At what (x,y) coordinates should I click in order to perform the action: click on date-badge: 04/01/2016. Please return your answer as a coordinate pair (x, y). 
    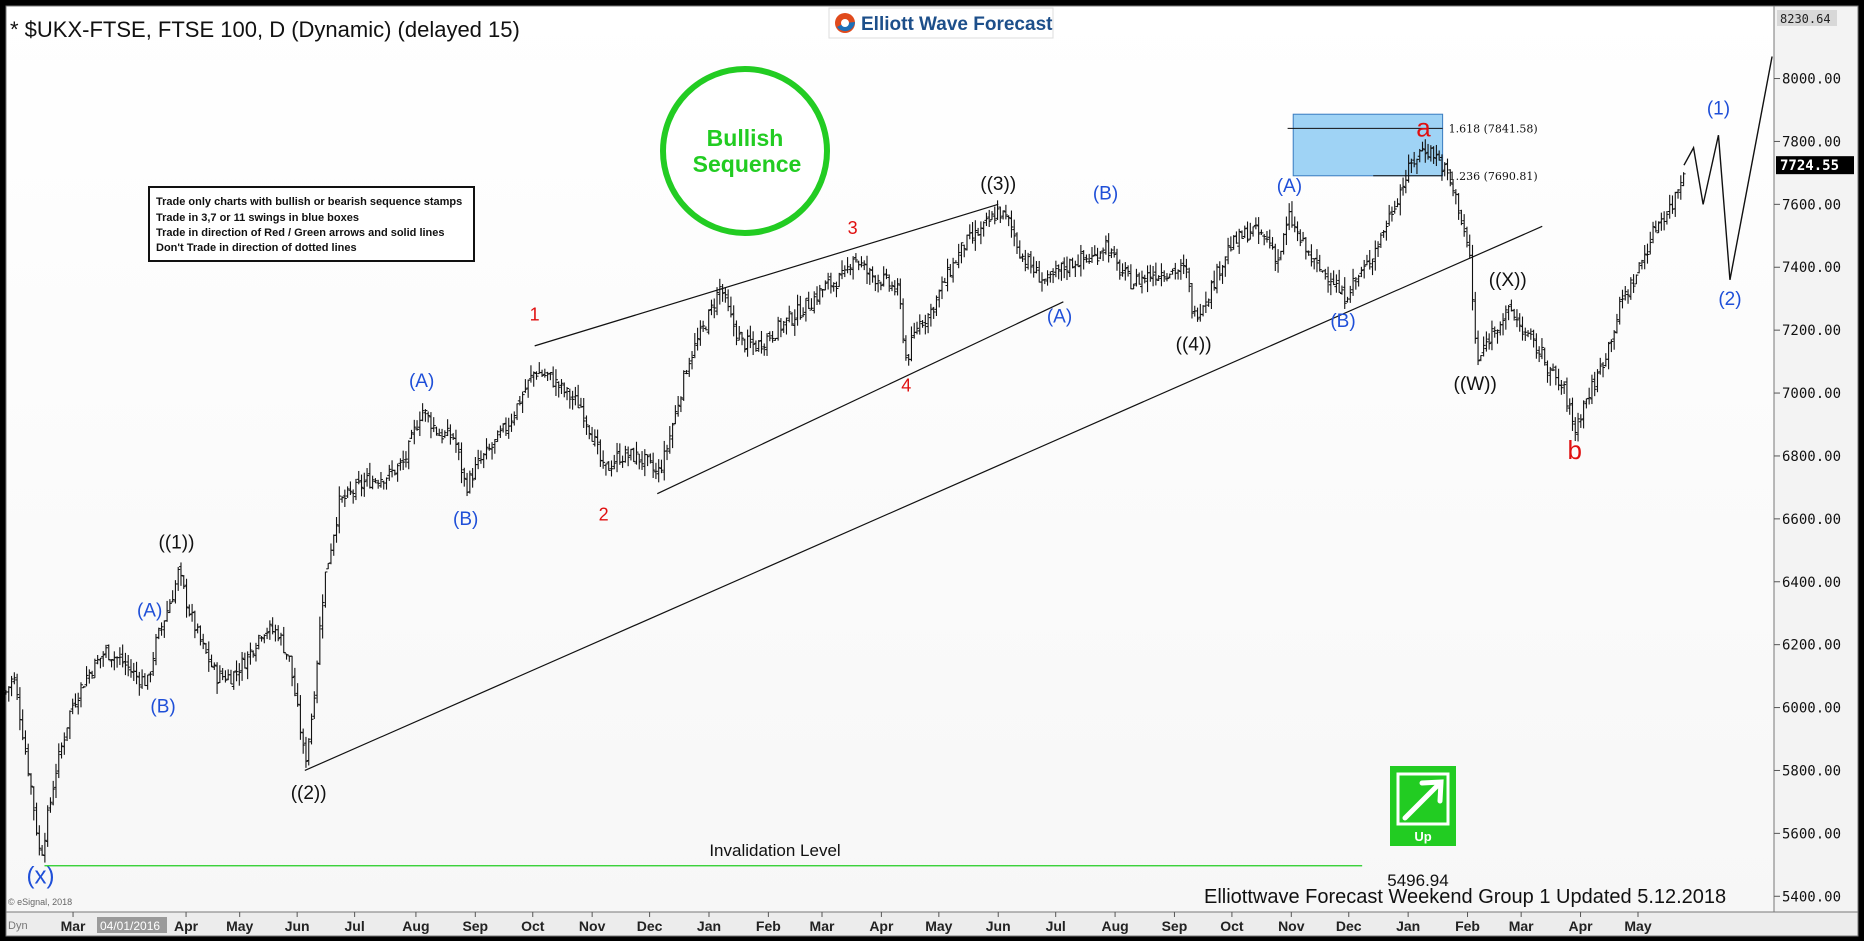
    Looking at the image, I should click on (130, 926).